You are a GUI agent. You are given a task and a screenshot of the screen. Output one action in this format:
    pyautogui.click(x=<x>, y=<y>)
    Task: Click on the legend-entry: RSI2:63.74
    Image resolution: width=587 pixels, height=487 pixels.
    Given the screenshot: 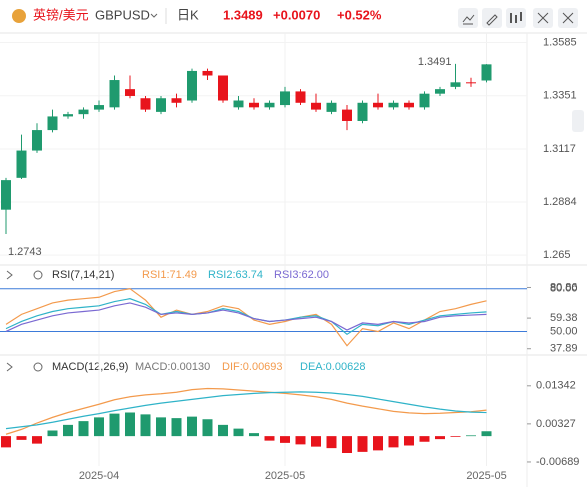 What is the action you would take?
    pyautogui.click(x=235, y=275)
    